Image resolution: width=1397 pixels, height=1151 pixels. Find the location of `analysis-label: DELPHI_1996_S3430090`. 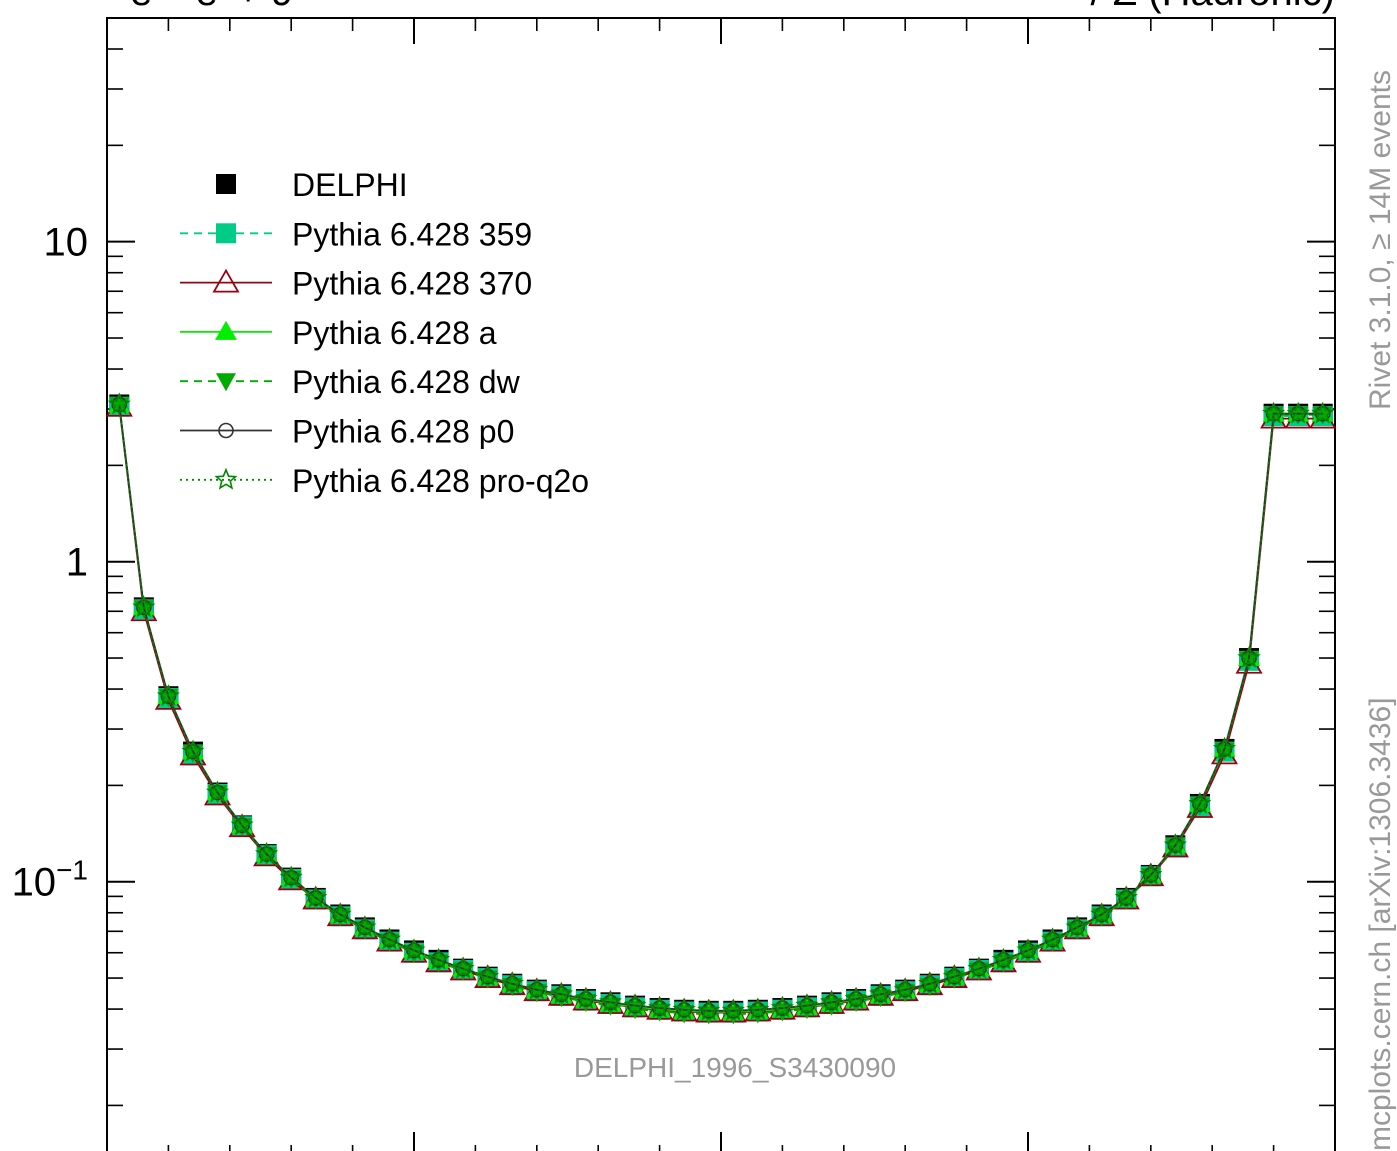

analysis-label: DELPHI_1996_S3430090 is located at coordinates (735, 1067).